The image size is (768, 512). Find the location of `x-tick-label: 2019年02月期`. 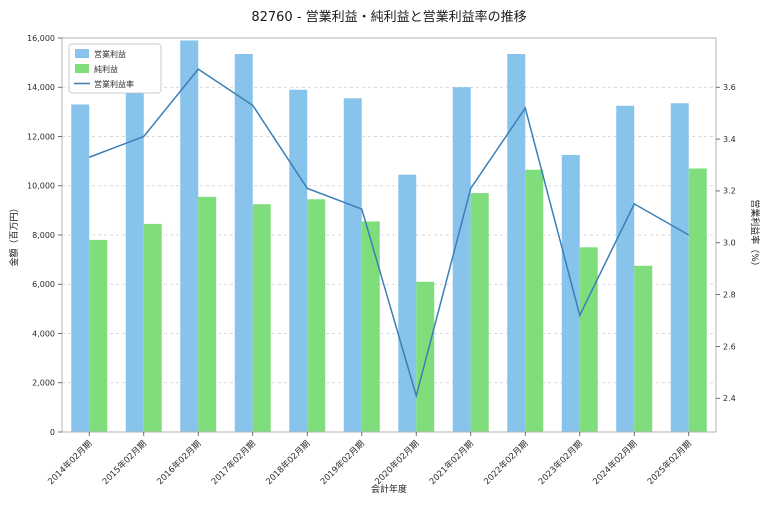

x-tick-label: 2019年02月期 is located at coordinates (342, 462).